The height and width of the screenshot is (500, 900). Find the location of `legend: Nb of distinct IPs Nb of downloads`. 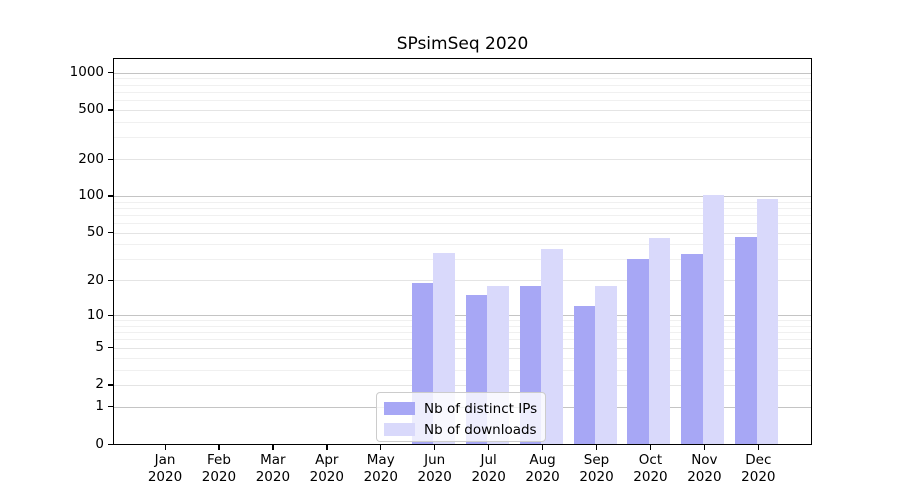

legend: Nb of distinct IPs Nb of downloads is located at coordinates (461, 417).